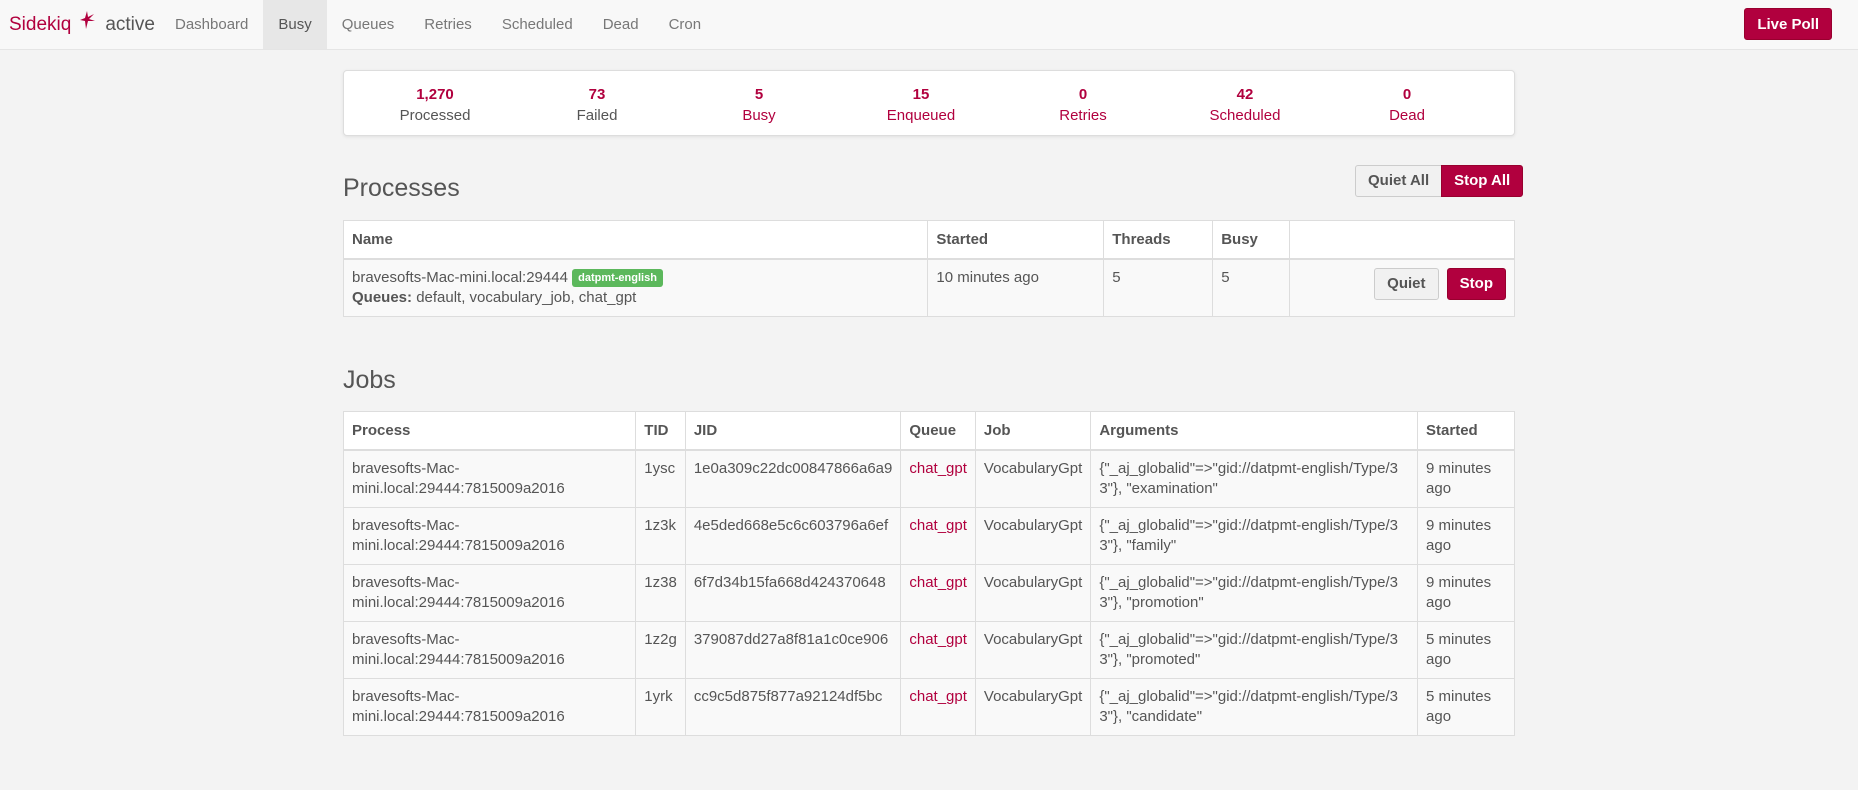 This screenshot has height=790, width=1858. Describe the element at coordinates (1158, 287) in the screenshot. I see `process-threads: 5` at that location.